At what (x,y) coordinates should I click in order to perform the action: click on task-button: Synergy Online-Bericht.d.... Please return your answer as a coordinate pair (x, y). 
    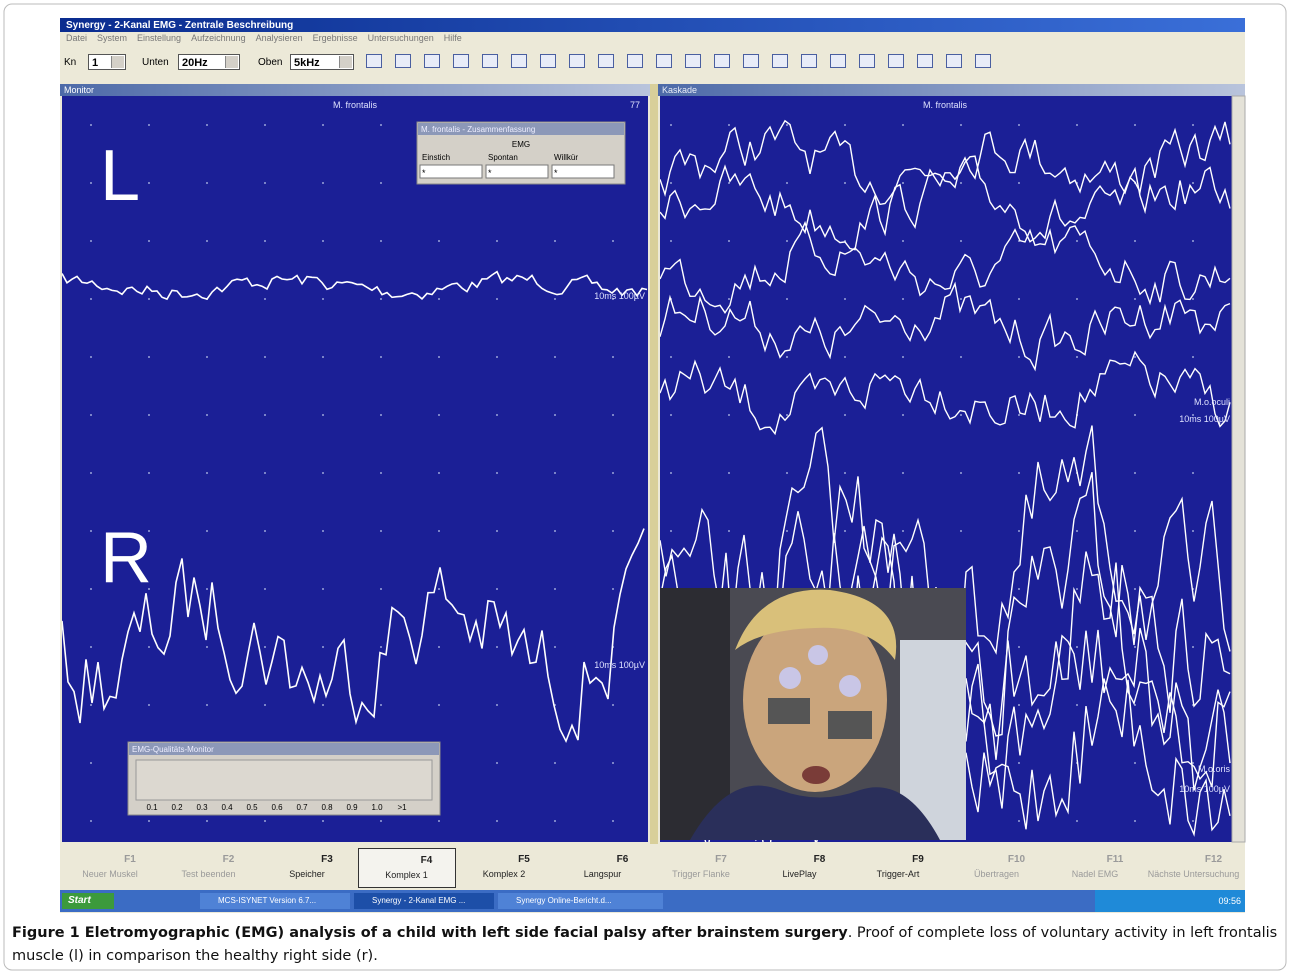
    Looking at the image, I should click on (580, 901).